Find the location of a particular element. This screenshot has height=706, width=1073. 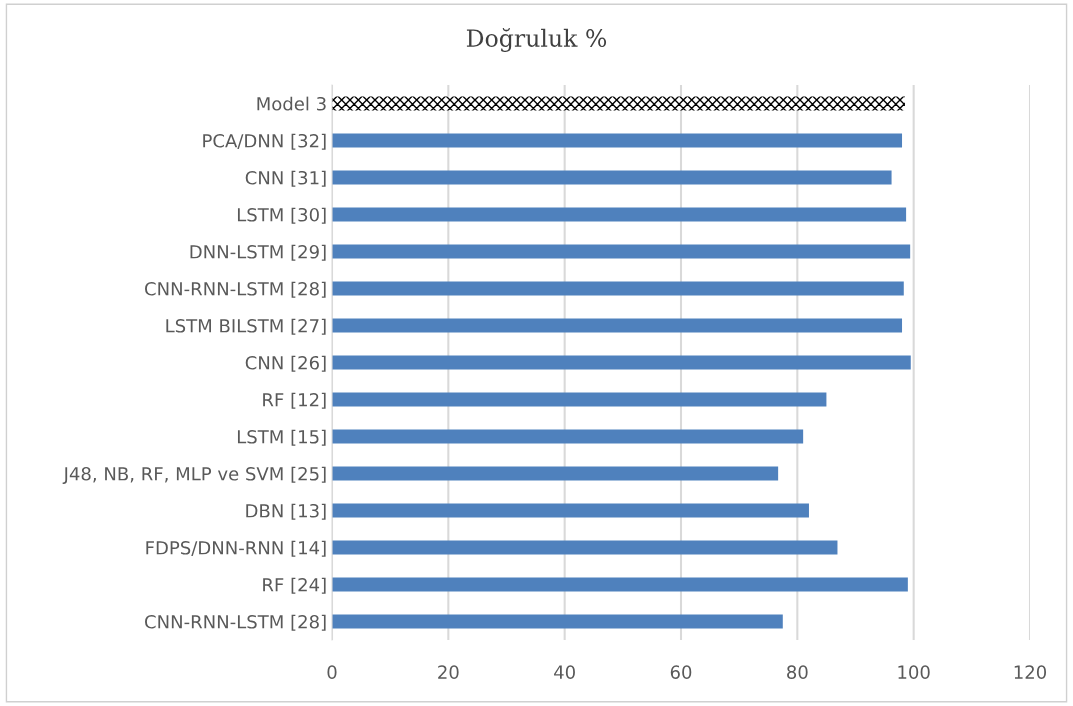

x-tick-label: 120 is located at coordinates (1030, 672).